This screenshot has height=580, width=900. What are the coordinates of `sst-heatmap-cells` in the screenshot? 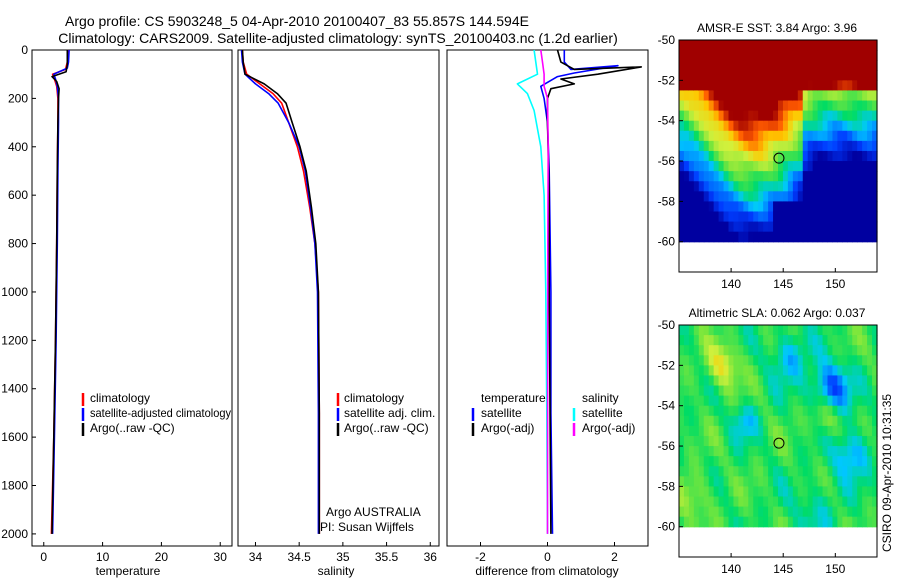 It's located at (778, 141).